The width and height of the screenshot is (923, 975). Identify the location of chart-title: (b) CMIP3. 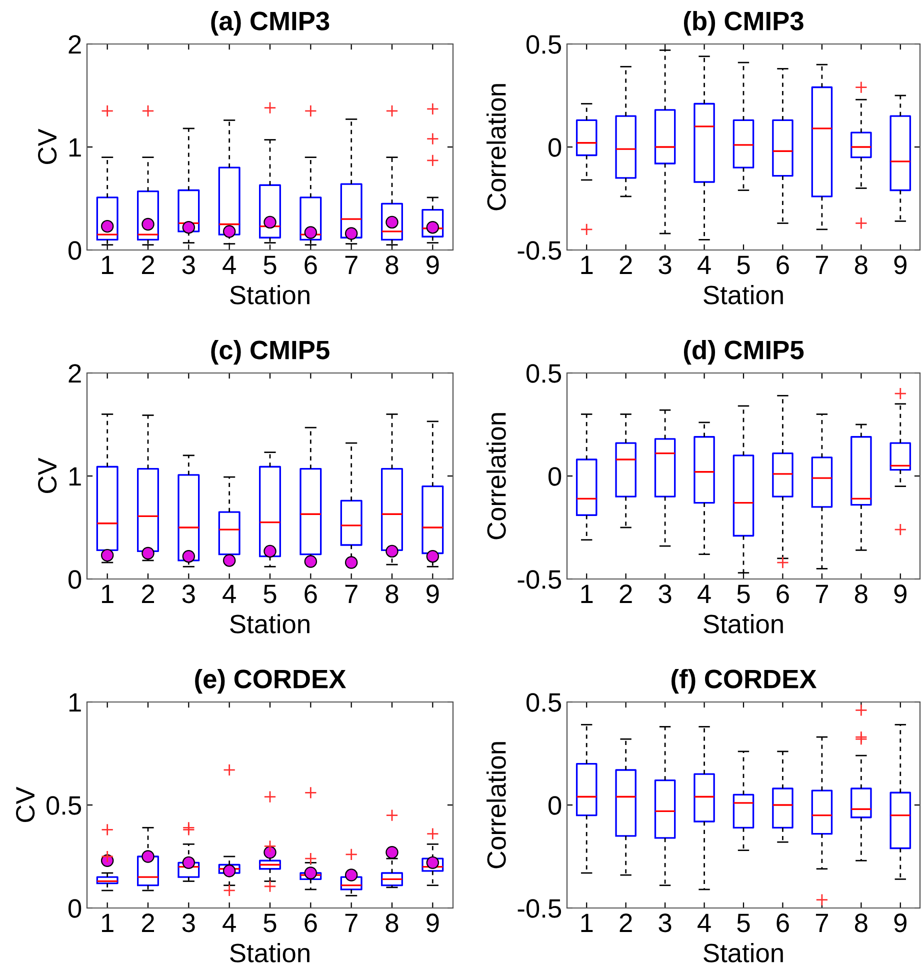
(744, 23).